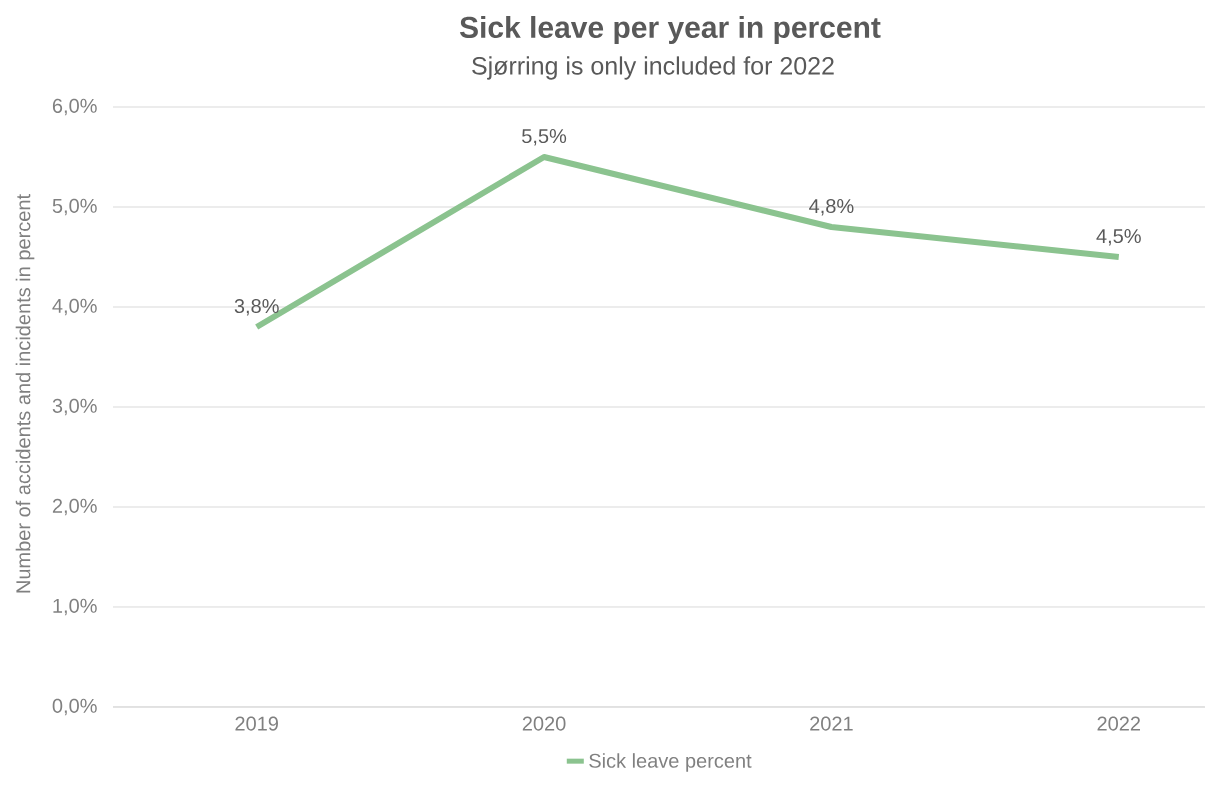 The image size is (1217, 788). What do you see at coordinates (670, 30) in the screenshot?
I see `chart-title: Sick leave per year in percent` at bounding box center [670, 30].